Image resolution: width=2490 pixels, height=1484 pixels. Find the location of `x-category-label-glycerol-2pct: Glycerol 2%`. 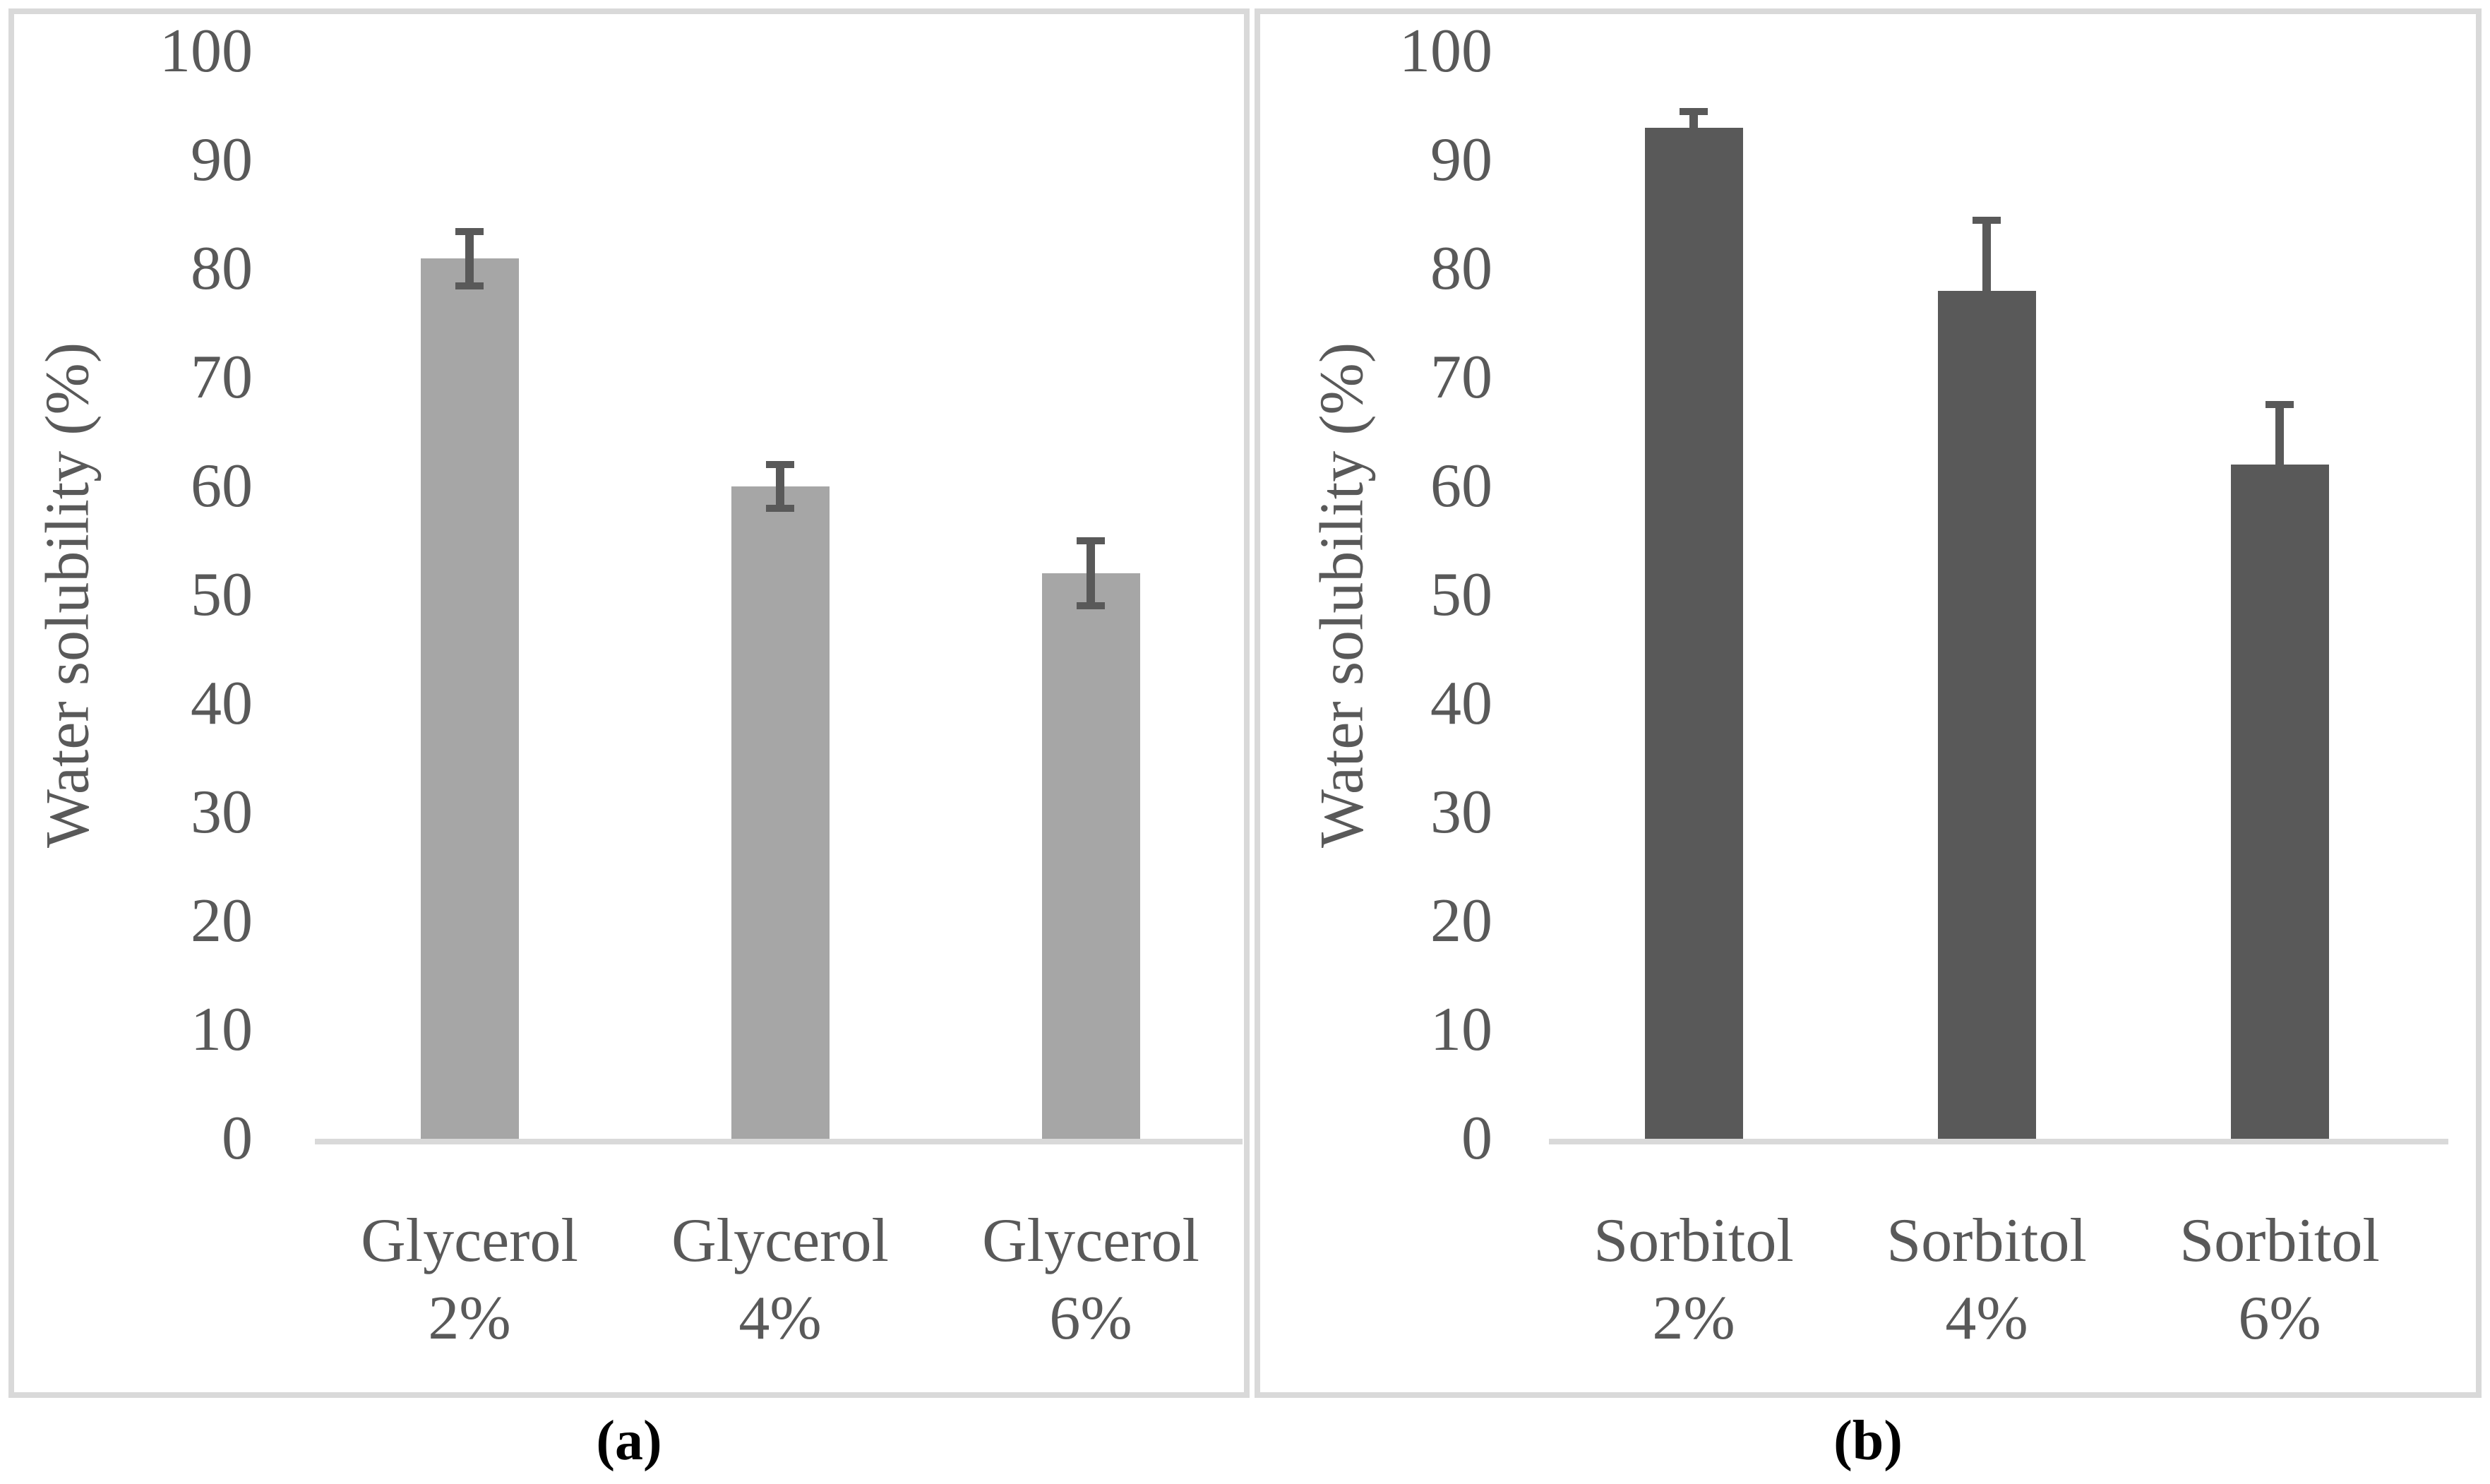

x-category-label-glycerol-2pct: Glycerol 2% is located at coordinates (470, 1280).